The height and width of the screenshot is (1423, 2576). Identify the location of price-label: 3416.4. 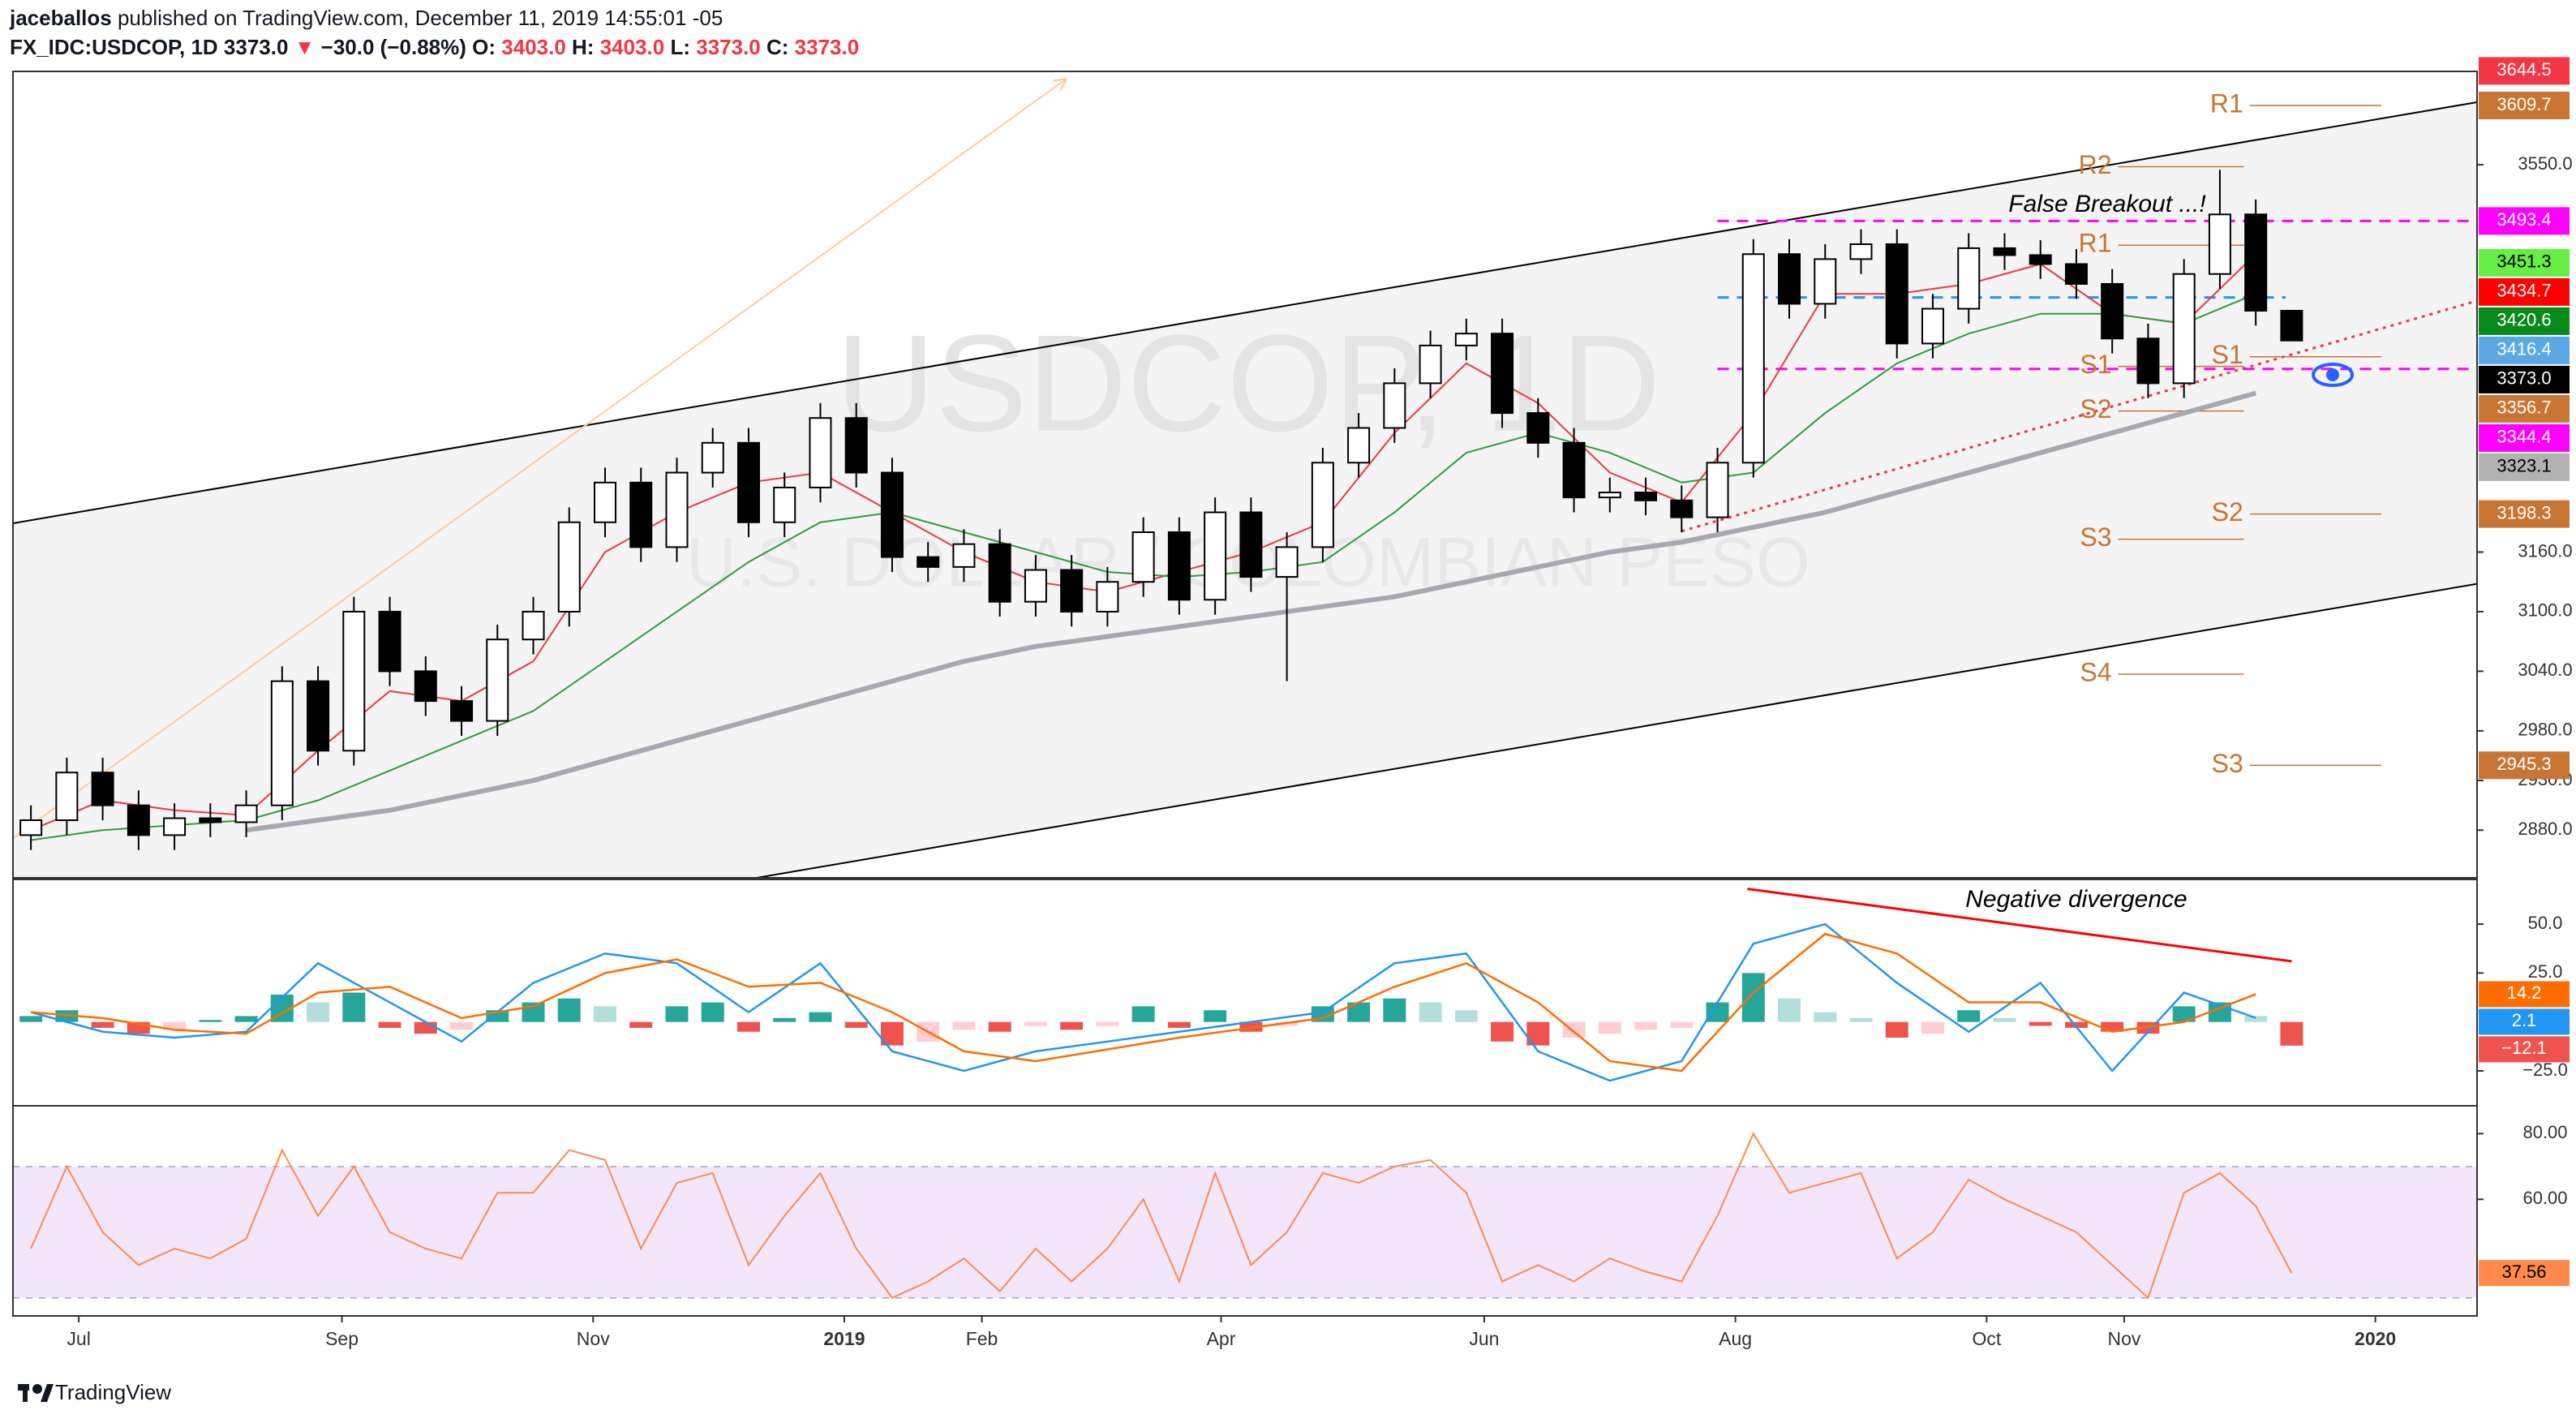
(2524, 349).